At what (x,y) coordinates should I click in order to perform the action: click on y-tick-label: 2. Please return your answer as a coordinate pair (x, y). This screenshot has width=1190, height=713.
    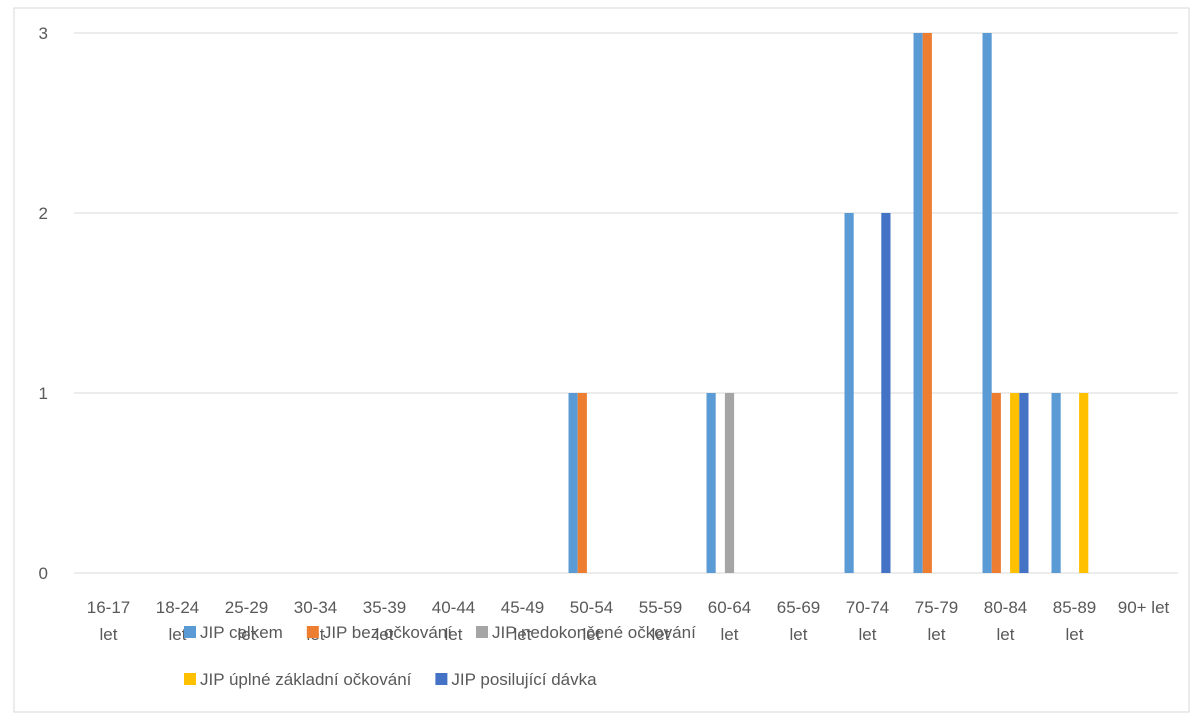
    Looking at the image, I should click on (43, 213).